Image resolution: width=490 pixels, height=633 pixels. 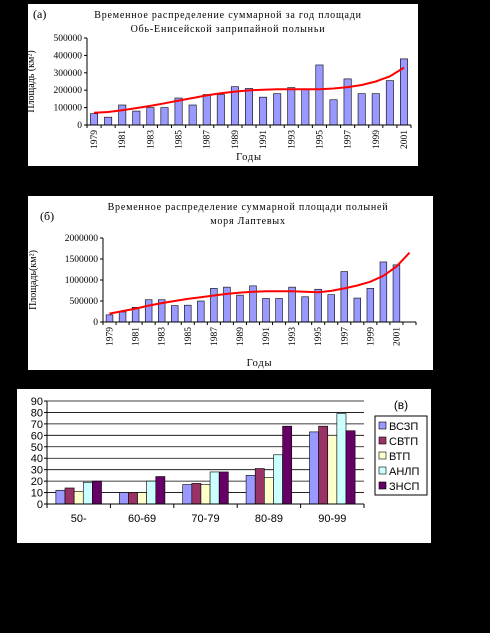 What do you see at coordinates (331, 308) in the screenshot?
I see `chart-b-bar-1996` at bounding box center [331, 308].